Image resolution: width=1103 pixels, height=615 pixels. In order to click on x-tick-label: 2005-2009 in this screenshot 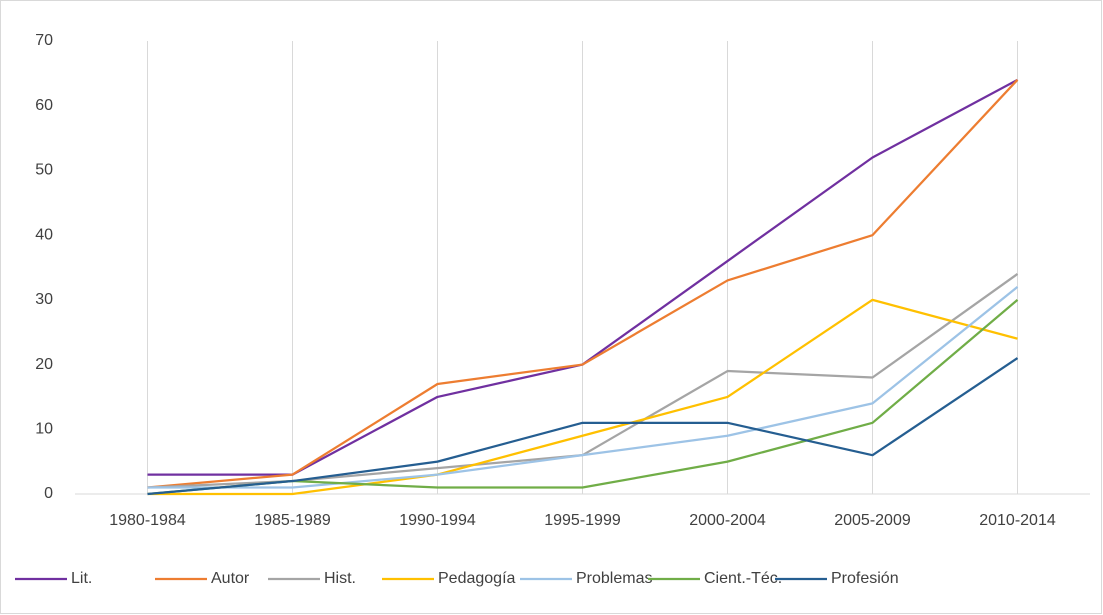, I will do `click(872, 520)`.